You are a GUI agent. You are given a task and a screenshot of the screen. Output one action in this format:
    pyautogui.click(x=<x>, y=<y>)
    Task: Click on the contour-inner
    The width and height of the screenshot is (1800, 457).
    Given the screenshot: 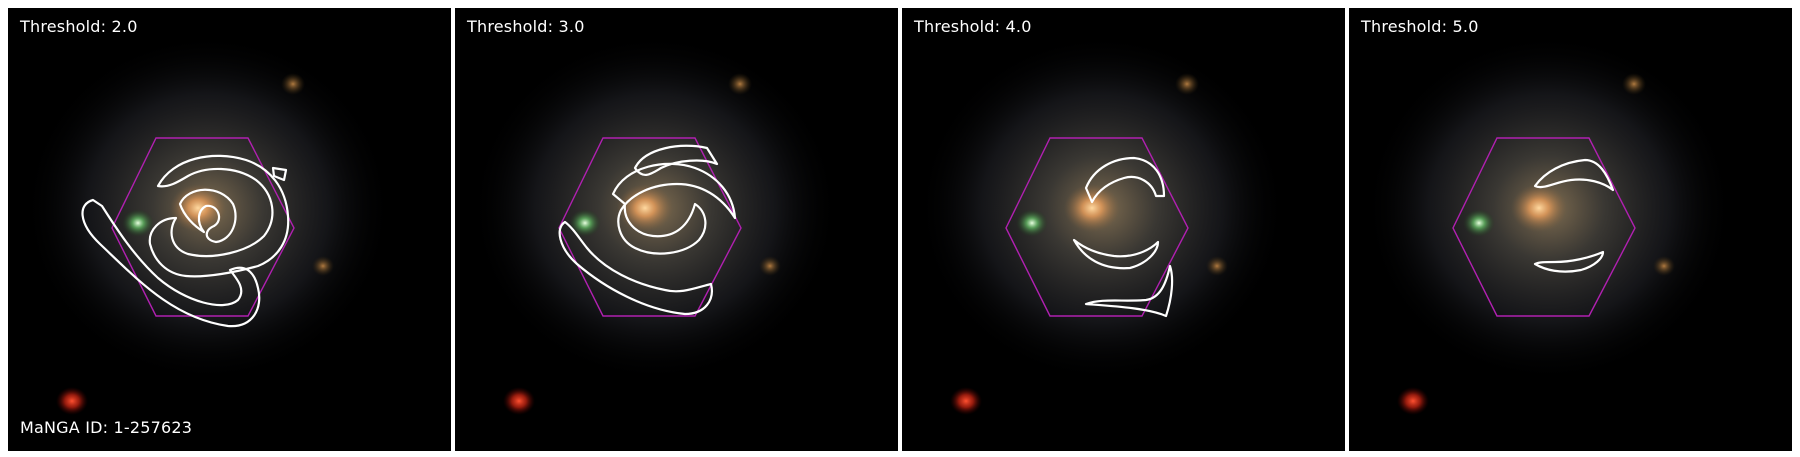 What is the action you would take?
    pyautogui.click(x=207, y=216)
    